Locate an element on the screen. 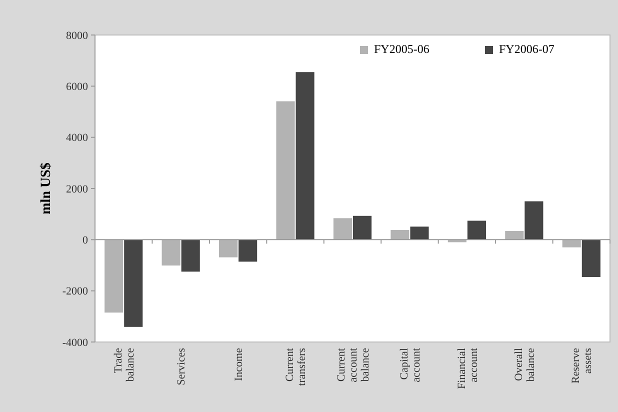 This screenshot has height=412, width=618. x-tick-label: Services is located at coordinates (182, 367).